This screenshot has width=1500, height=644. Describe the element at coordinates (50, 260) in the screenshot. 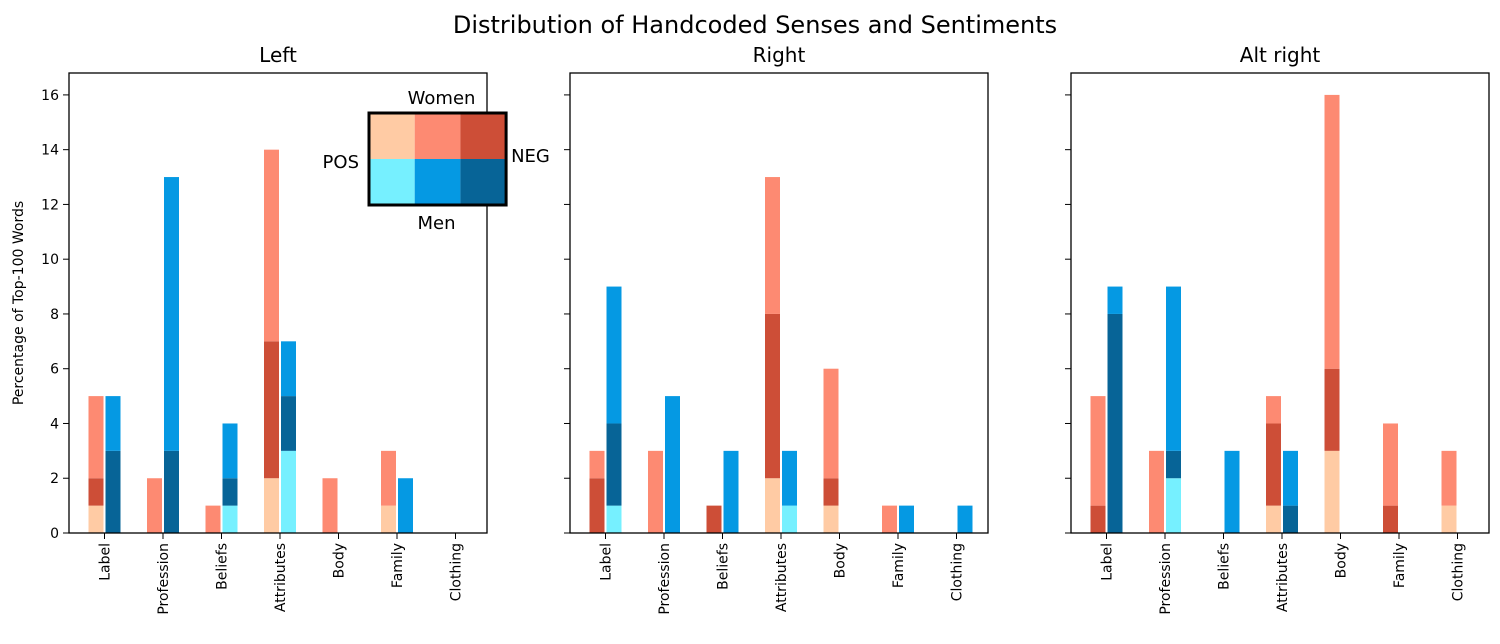

I see `y-tick-label: 10` at that location.